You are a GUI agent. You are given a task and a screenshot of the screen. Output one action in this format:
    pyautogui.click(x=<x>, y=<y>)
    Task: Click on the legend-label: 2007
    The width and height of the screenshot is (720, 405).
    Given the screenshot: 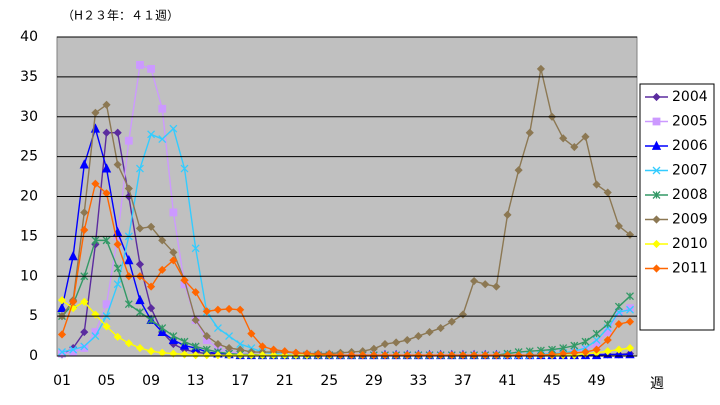 What is the action you would take?
    pyautogui.click(x=690, y=171)
    